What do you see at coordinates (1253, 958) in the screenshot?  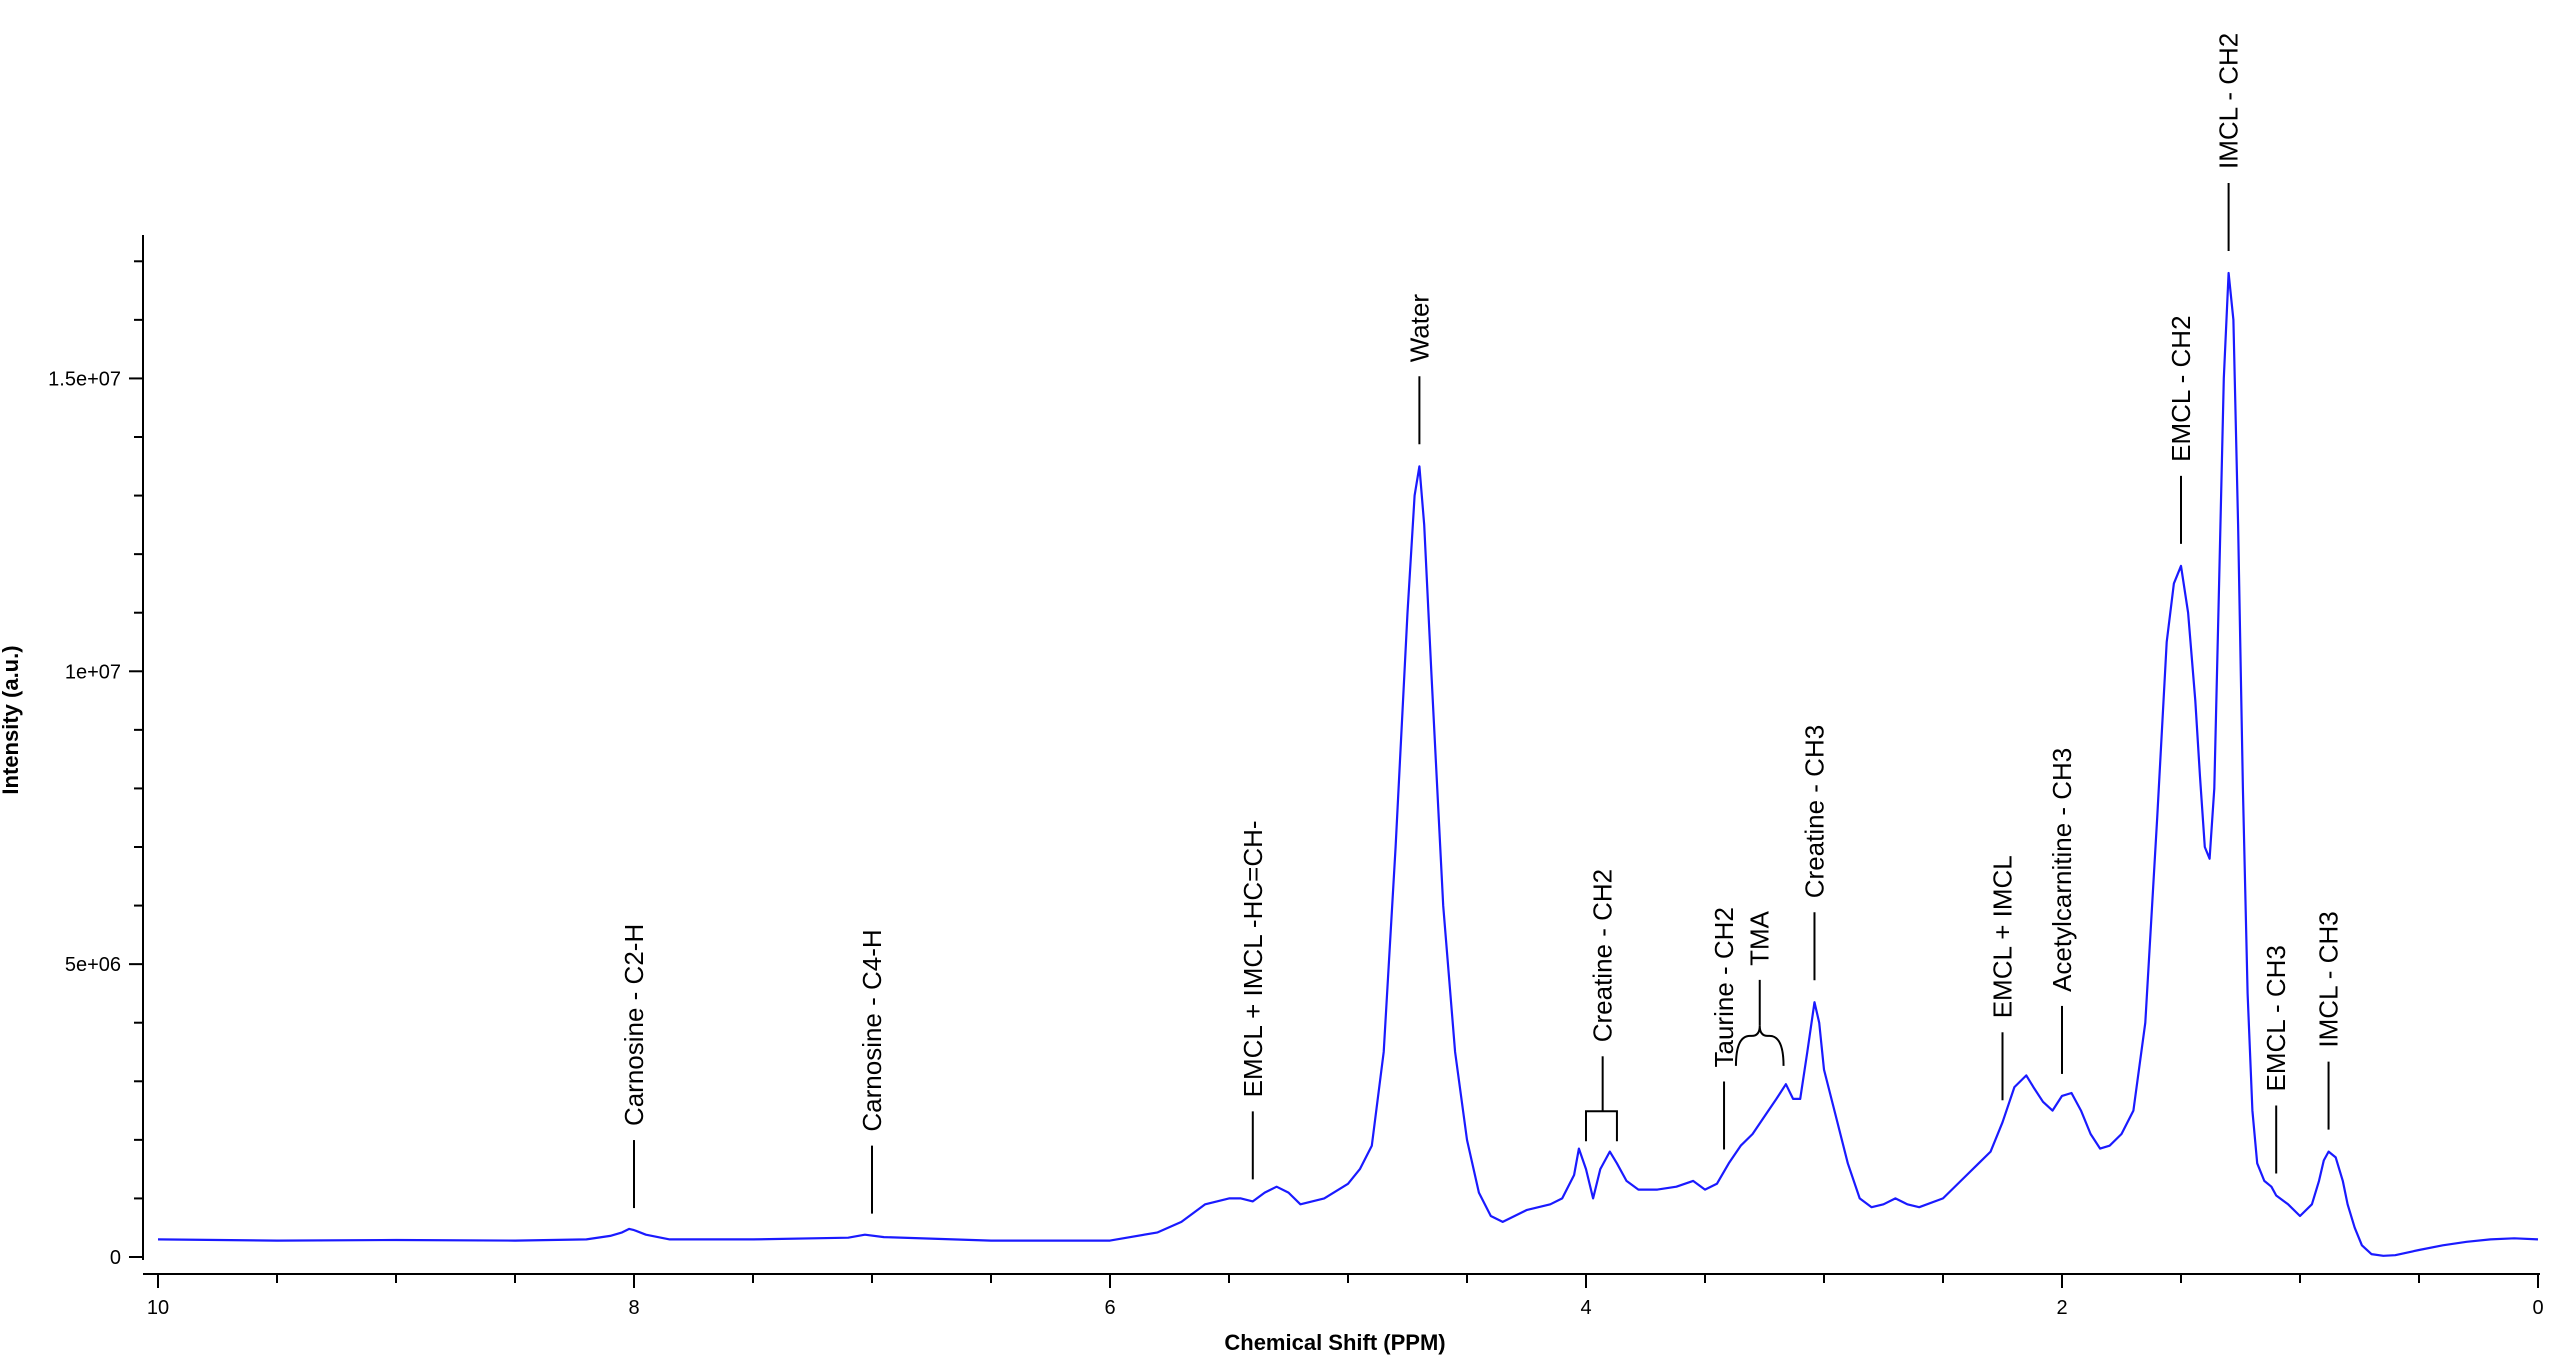 I see `annotation-label: EMCL + IMCL -HC=CH-` at bounding box center [1253, 958].